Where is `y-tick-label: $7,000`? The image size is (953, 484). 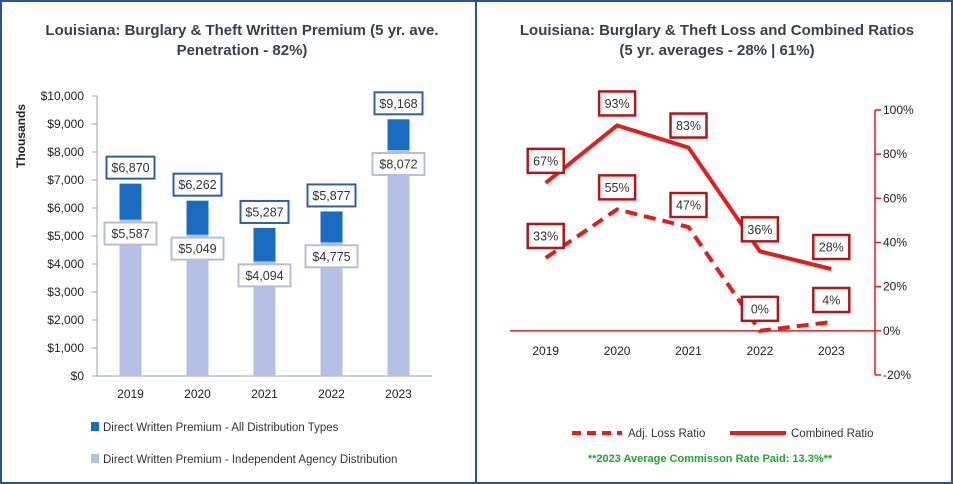
y-tick-label: $7,000 is located at coordinates (65, 180).